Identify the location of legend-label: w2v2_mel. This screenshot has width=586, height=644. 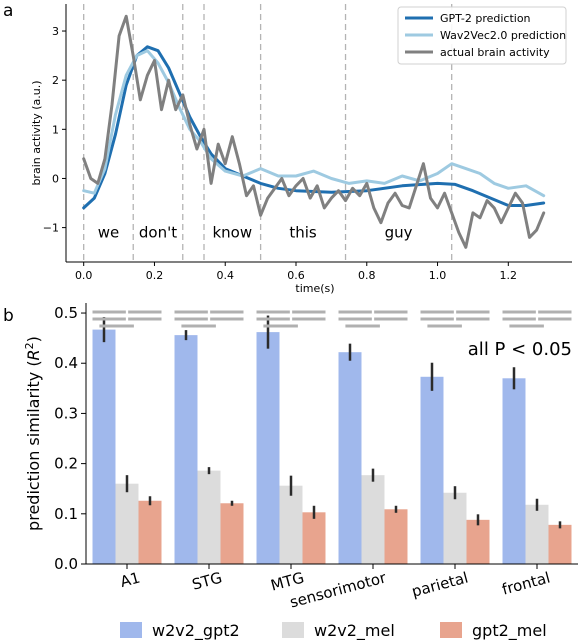
(354, 631).